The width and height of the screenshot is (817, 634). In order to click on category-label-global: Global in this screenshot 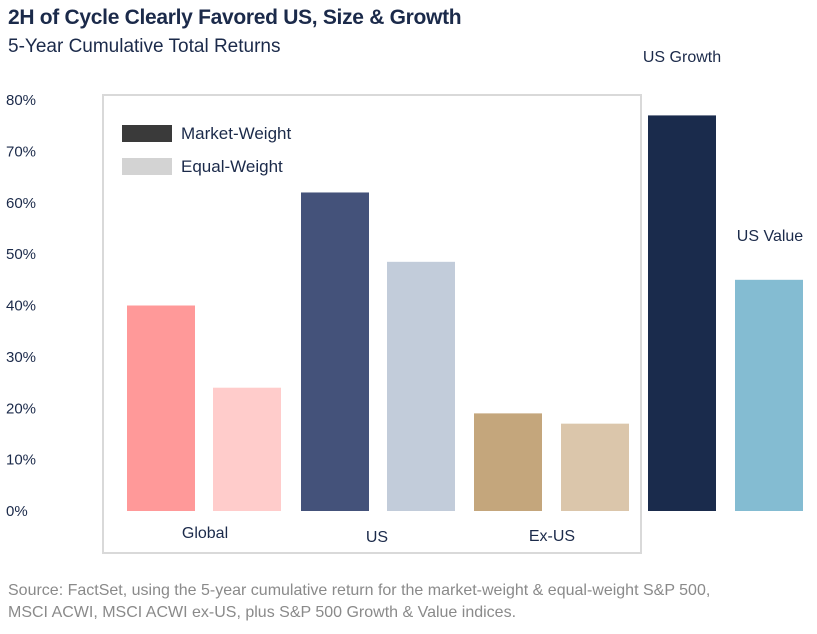, I will do `click(205, 533)`.